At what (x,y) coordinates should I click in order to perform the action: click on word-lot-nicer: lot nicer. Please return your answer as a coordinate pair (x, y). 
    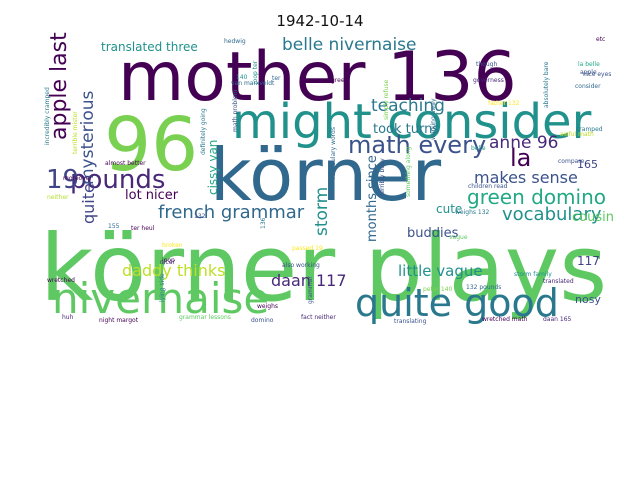
    Looking at the image, I should click on (152, 195).